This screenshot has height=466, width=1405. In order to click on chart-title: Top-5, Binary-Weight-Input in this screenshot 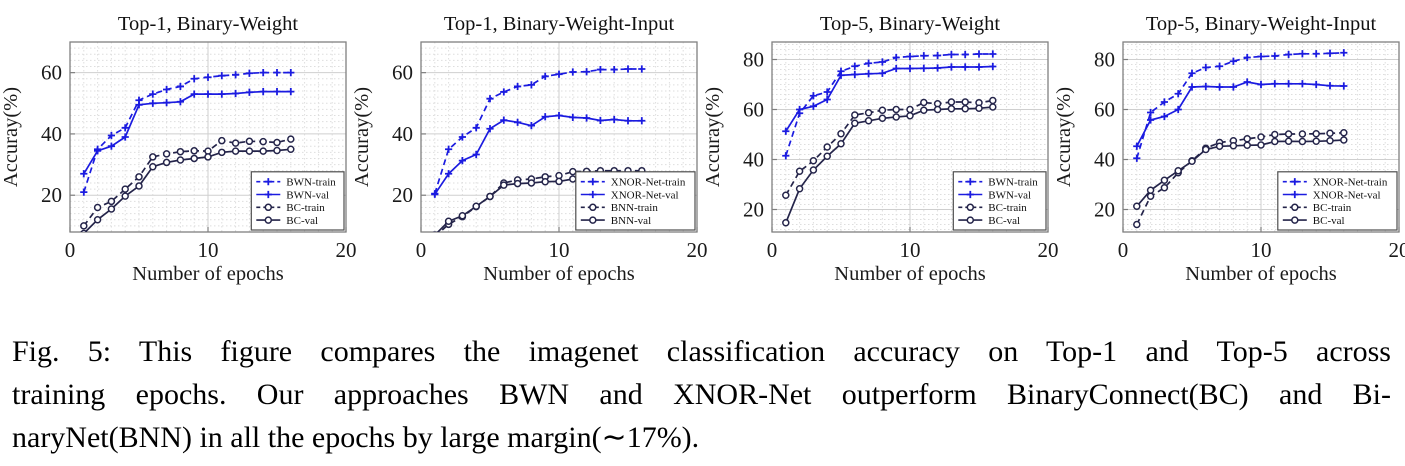, I will do `click(1261, 24)`.